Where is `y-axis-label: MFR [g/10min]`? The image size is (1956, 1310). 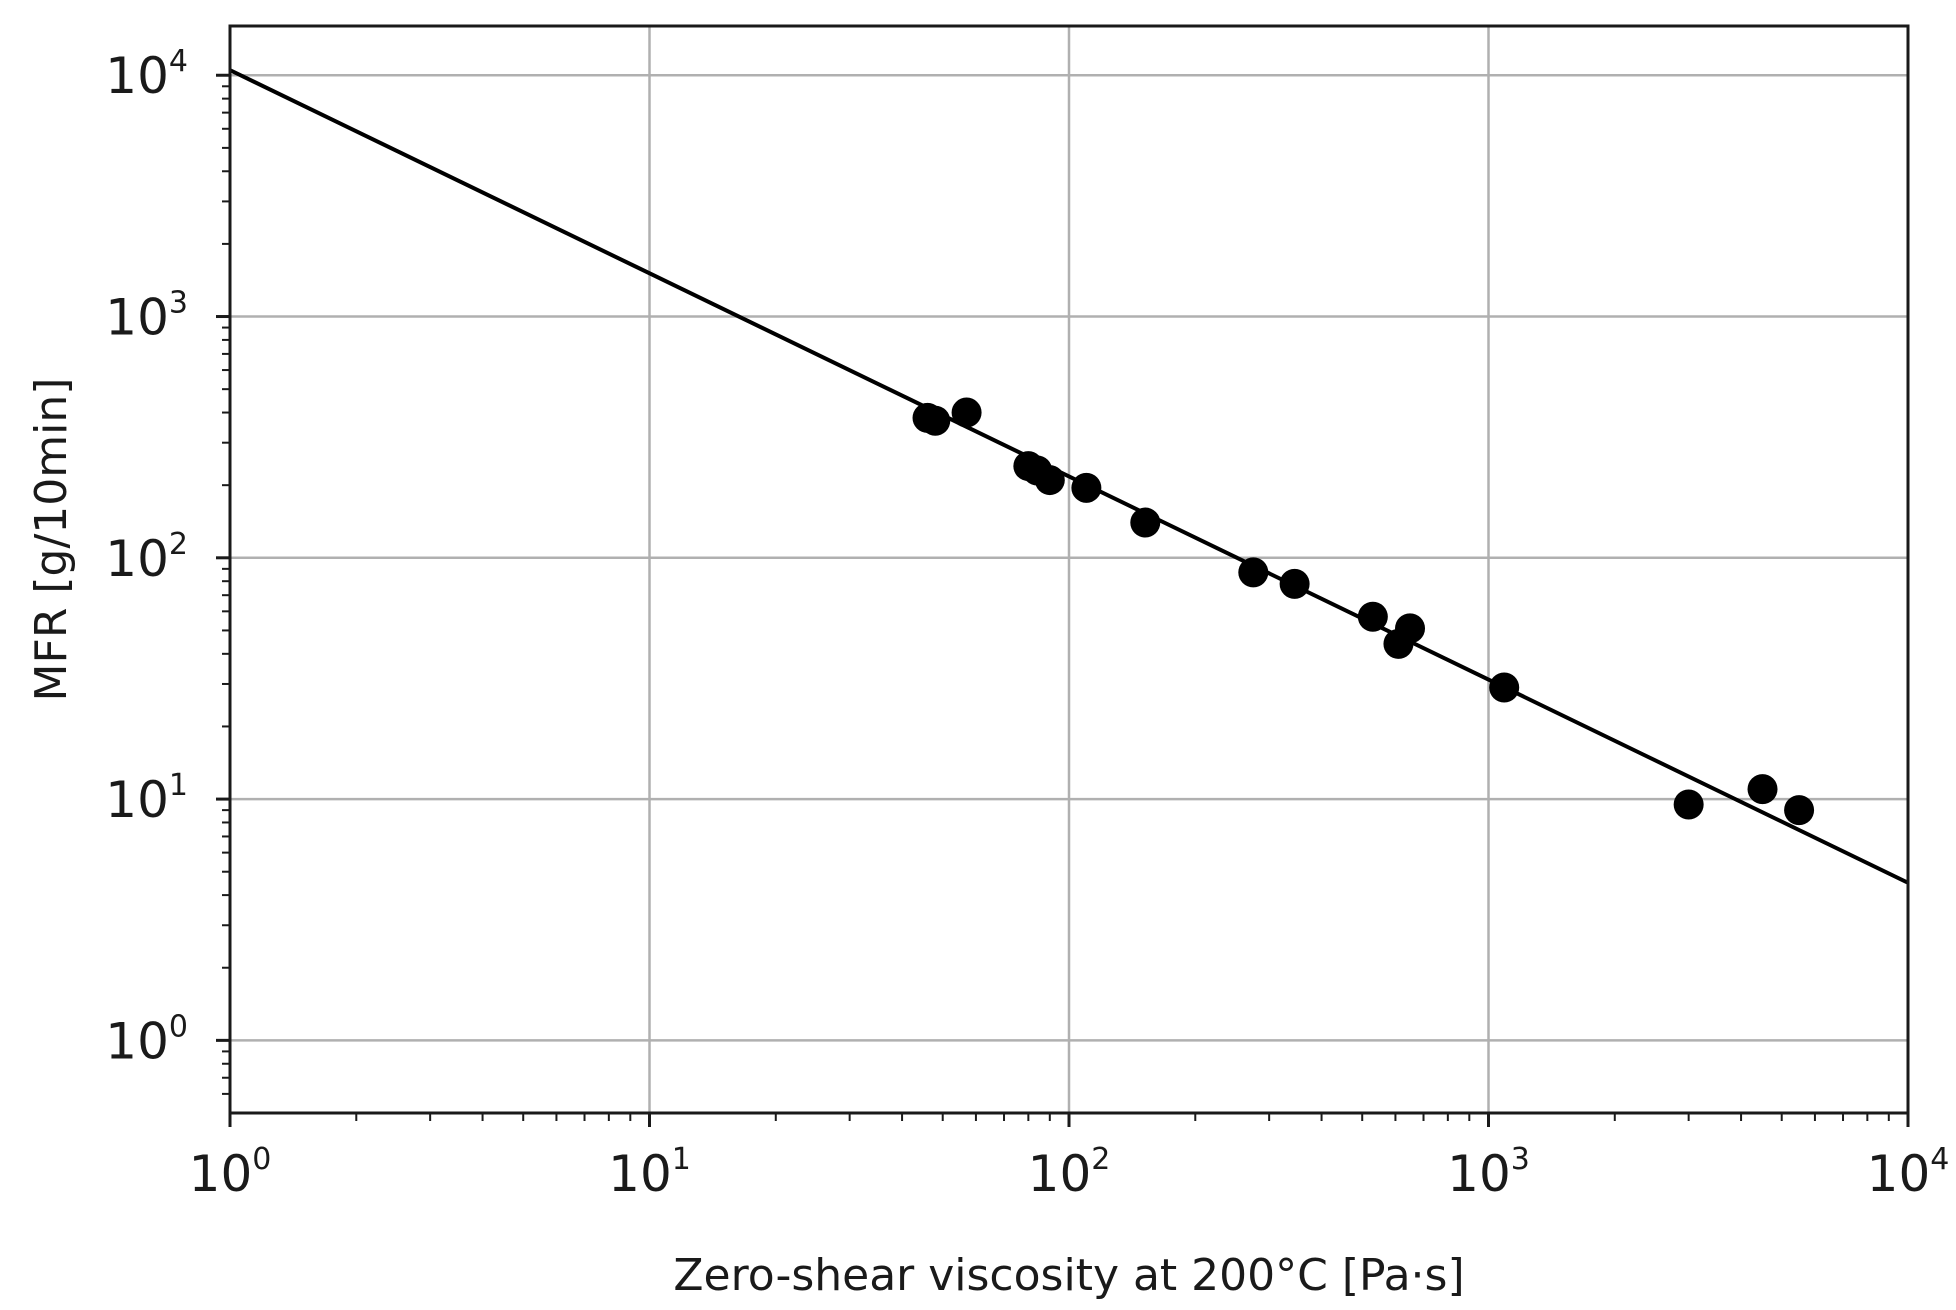
y-axis-label: MFR [g/10min] is located at coordinates (51, 540).